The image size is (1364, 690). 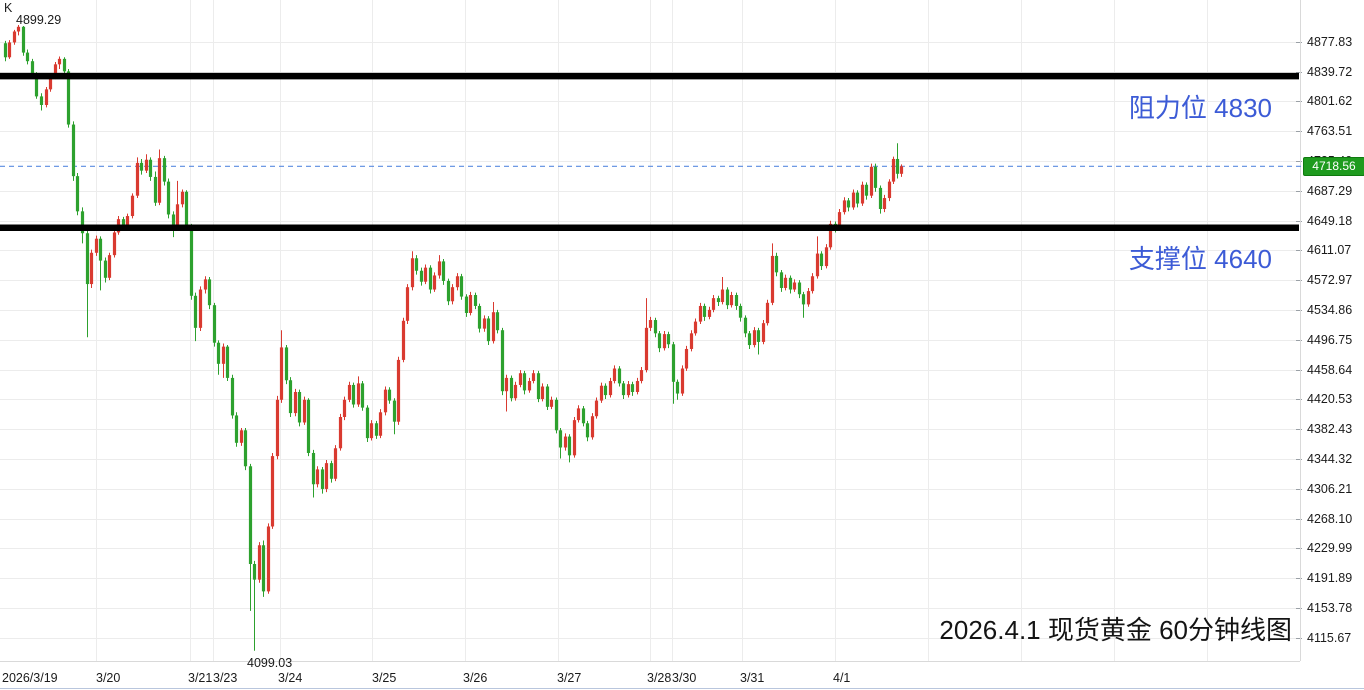 What do you see at coordinates (1330, 578) in the screenshot?
I see `y-axis-label: 4191.89` at bounding box center [1330, 578].